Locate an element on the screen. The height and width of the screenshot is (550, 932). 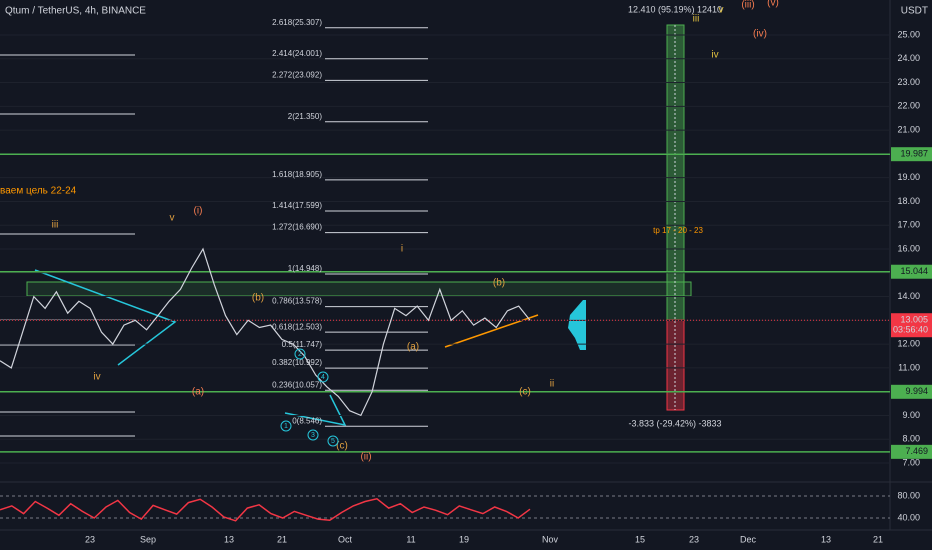
fib-label: 1.272(16.690) is located at coordinates (297, 227).